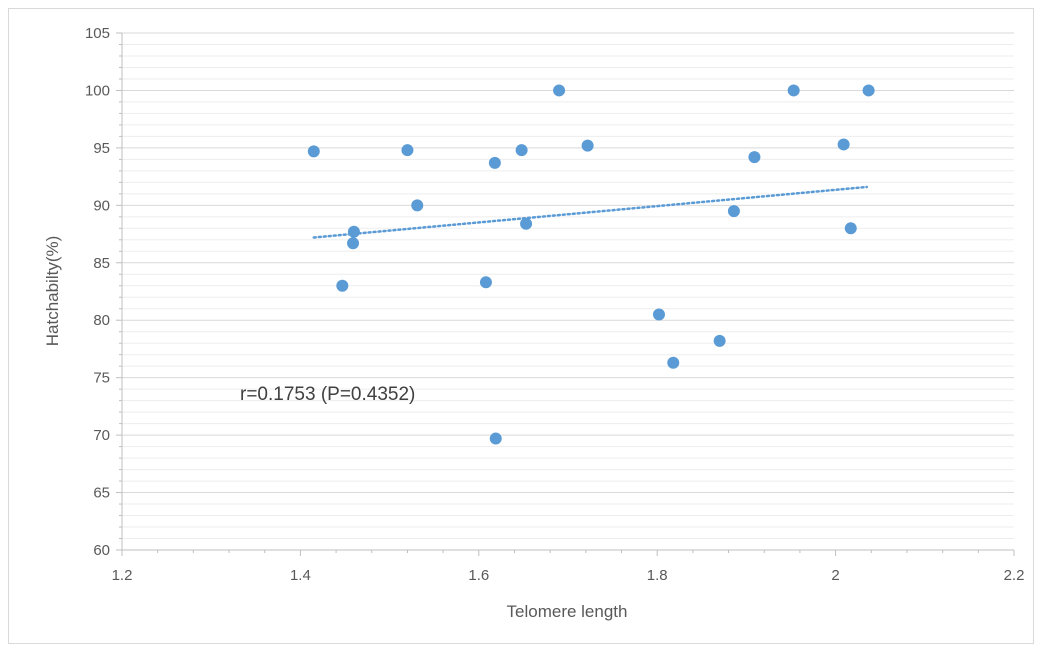 This screenshot has height=648, width=1040. Describe the element at coordinates (97, 33) in the screenshot. I see `y-tick-label: 105` at that location.